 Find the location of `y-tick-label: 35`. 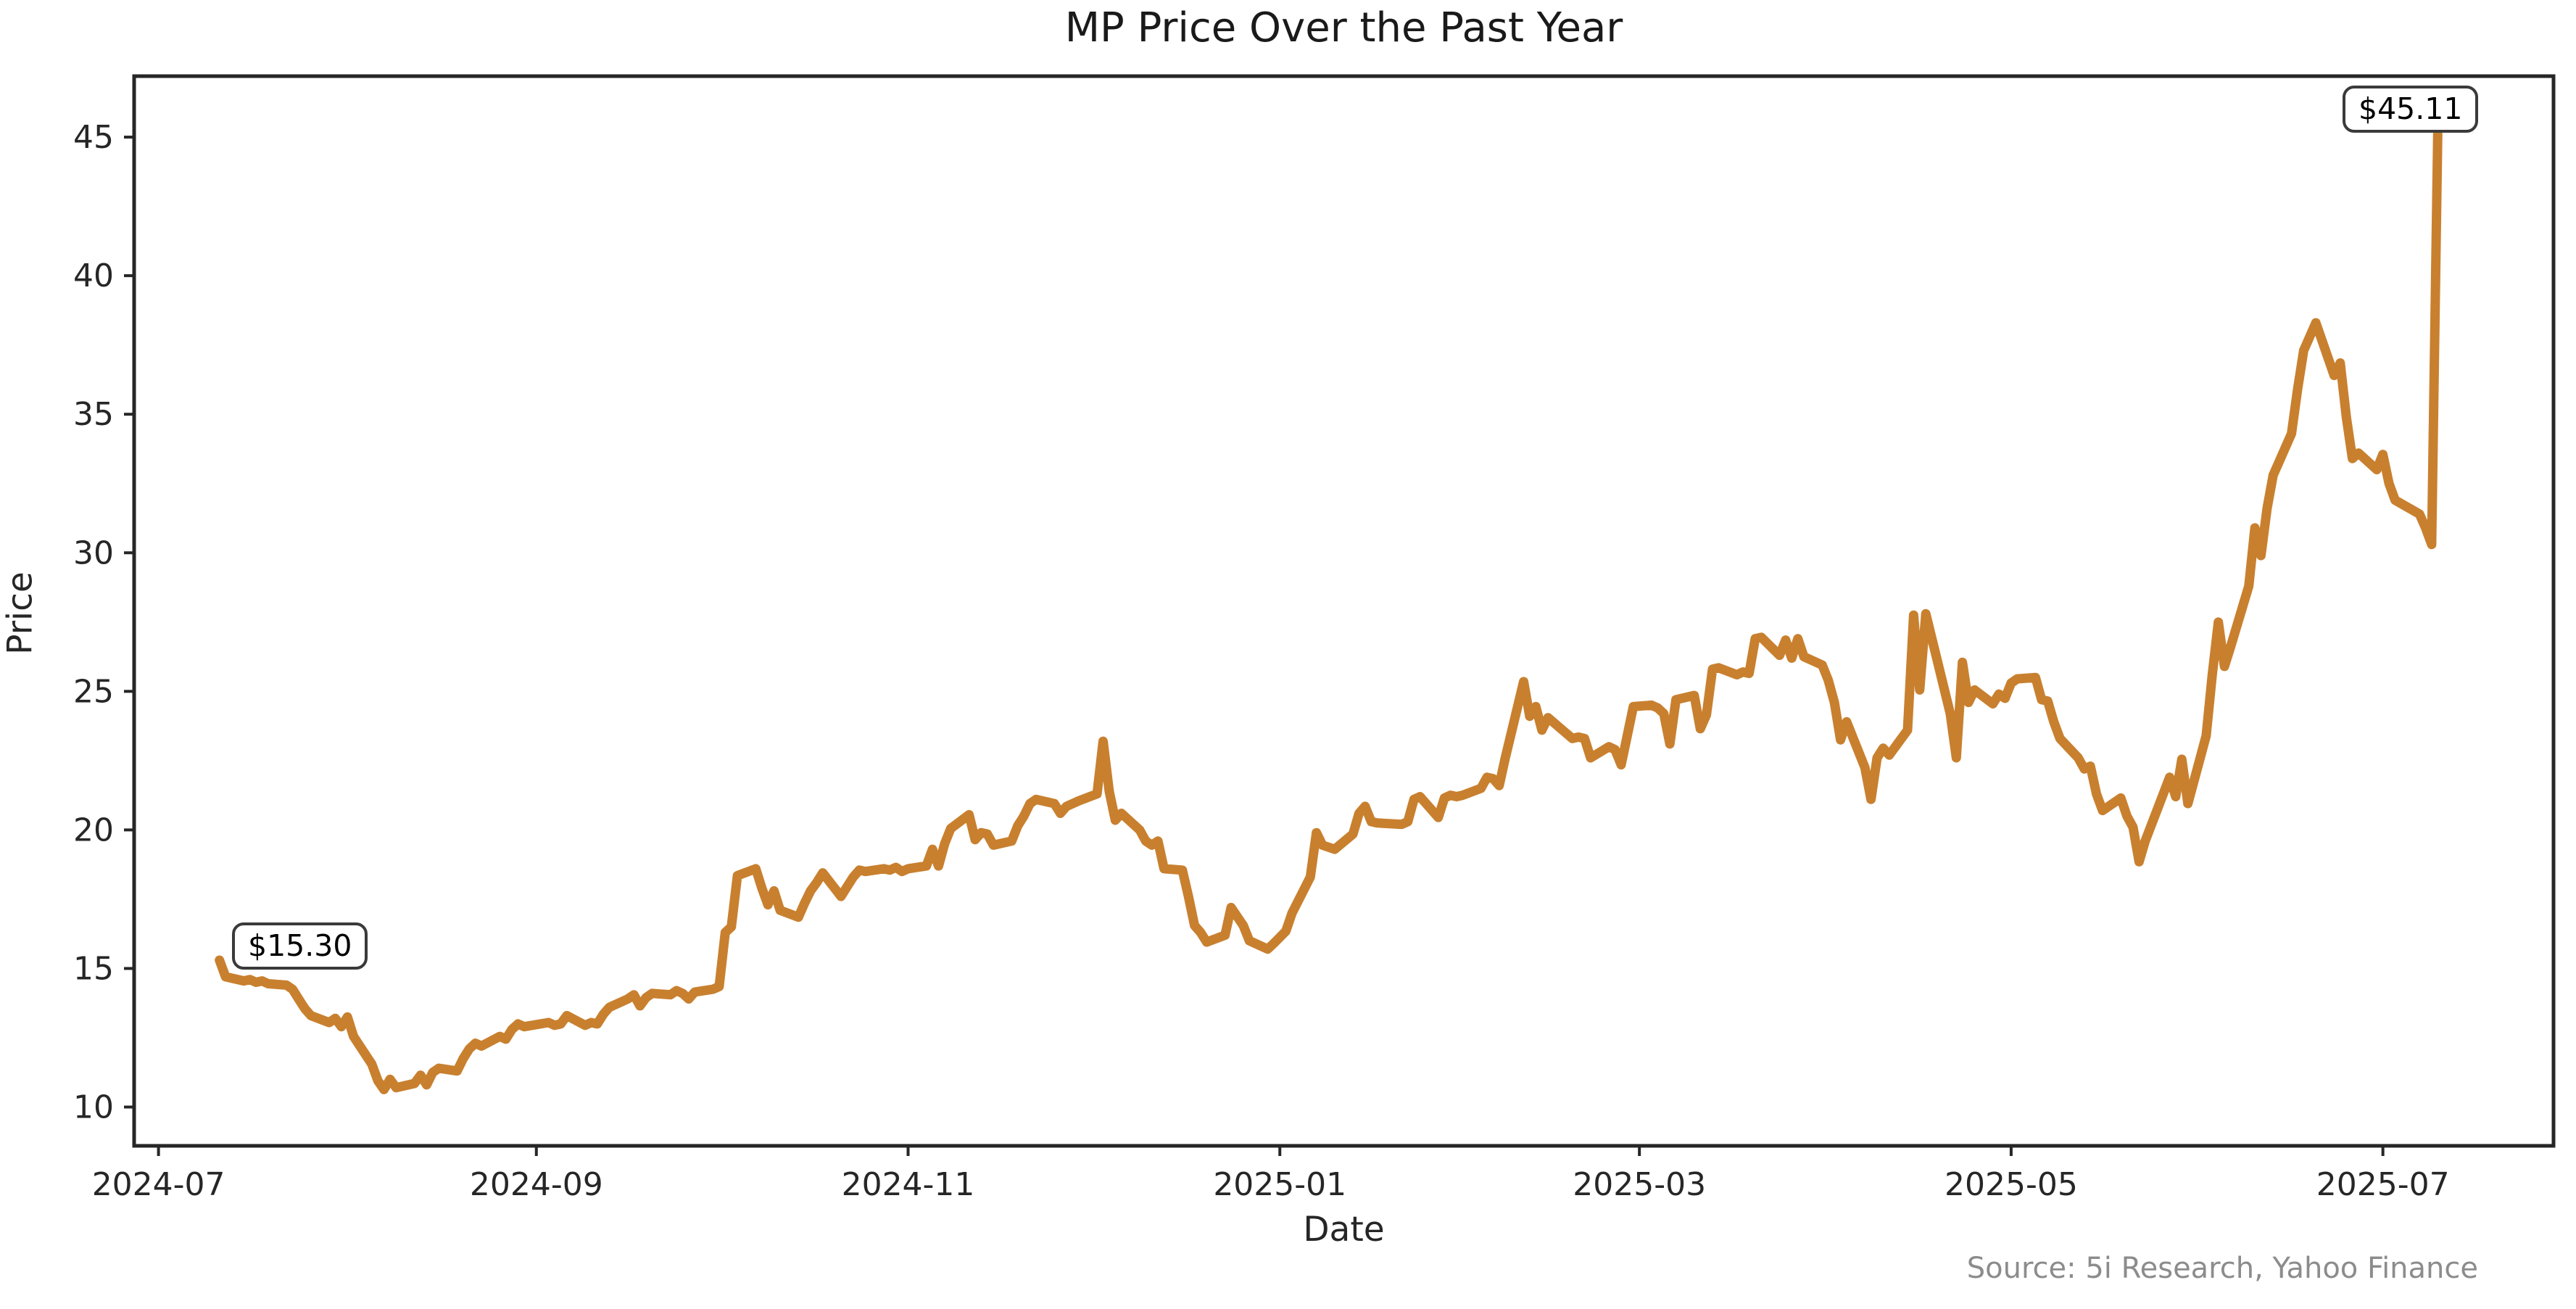

y-tick-label: 35 is located at coordinates (94, 415).